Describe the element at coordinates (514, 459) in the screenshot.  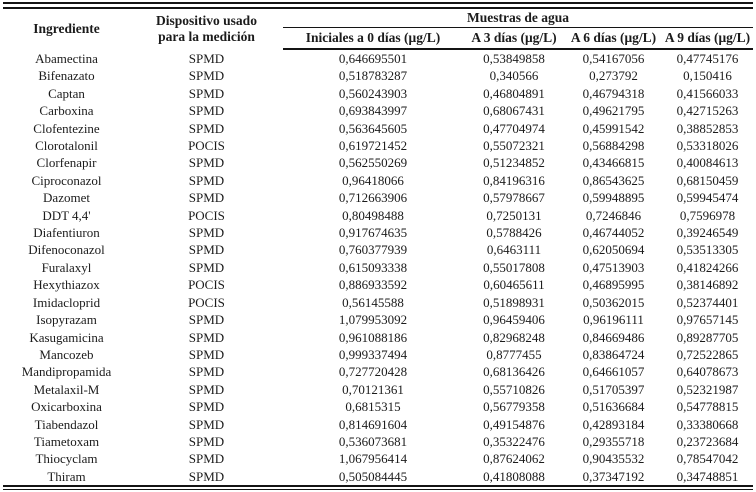
I see `cell-3-days: 0,87624062` at that location.